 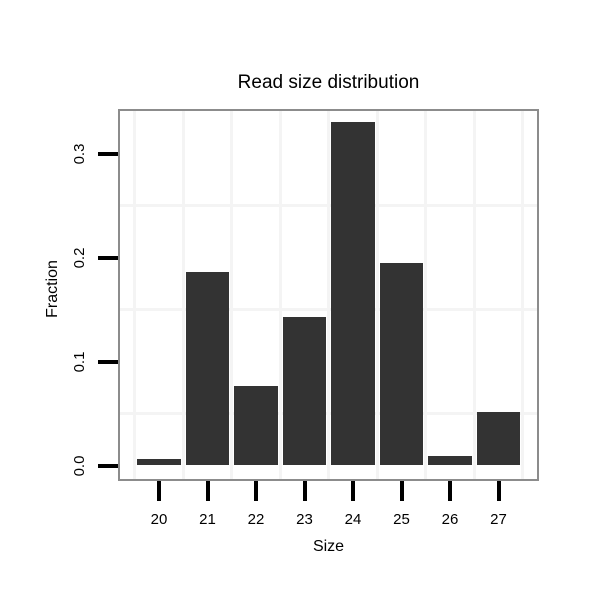 I want to click on x-axis-tick-label: 26, so click(x=450, y=519).